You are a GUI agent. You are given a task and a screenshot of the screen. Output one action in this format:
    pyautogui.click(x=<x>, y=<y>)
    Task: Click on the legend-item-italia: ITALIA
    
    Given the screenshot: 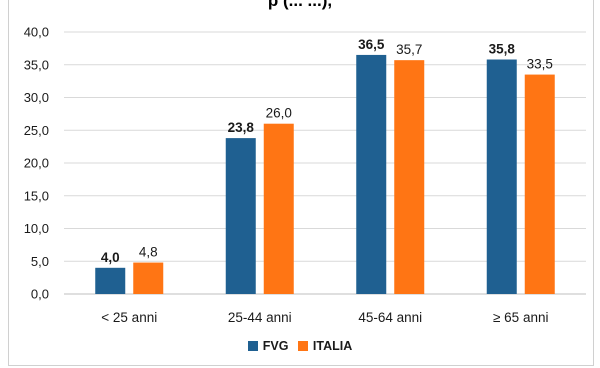 What is the action you would take?
    pyautogui.click(x=325, y=346)
    